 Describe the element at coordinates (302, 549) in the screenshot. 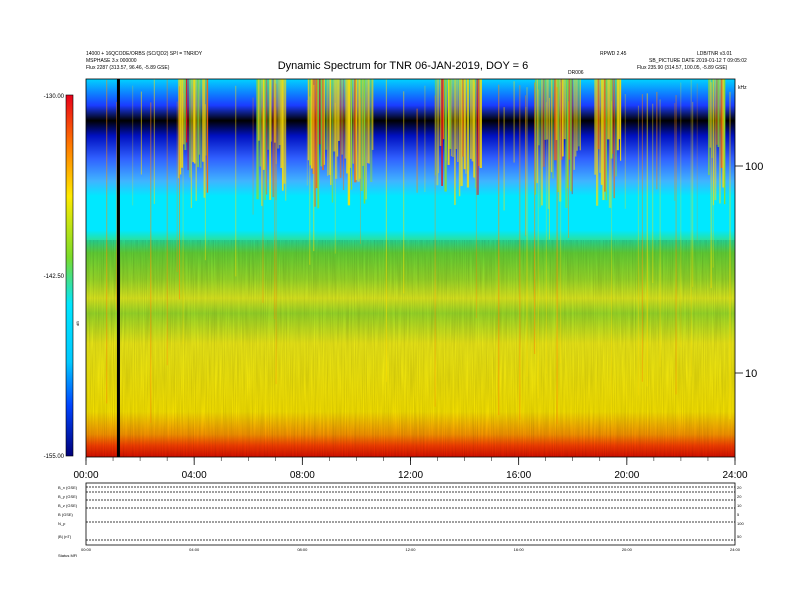

I see `lower-x-tick-label: 08:00` at that location.